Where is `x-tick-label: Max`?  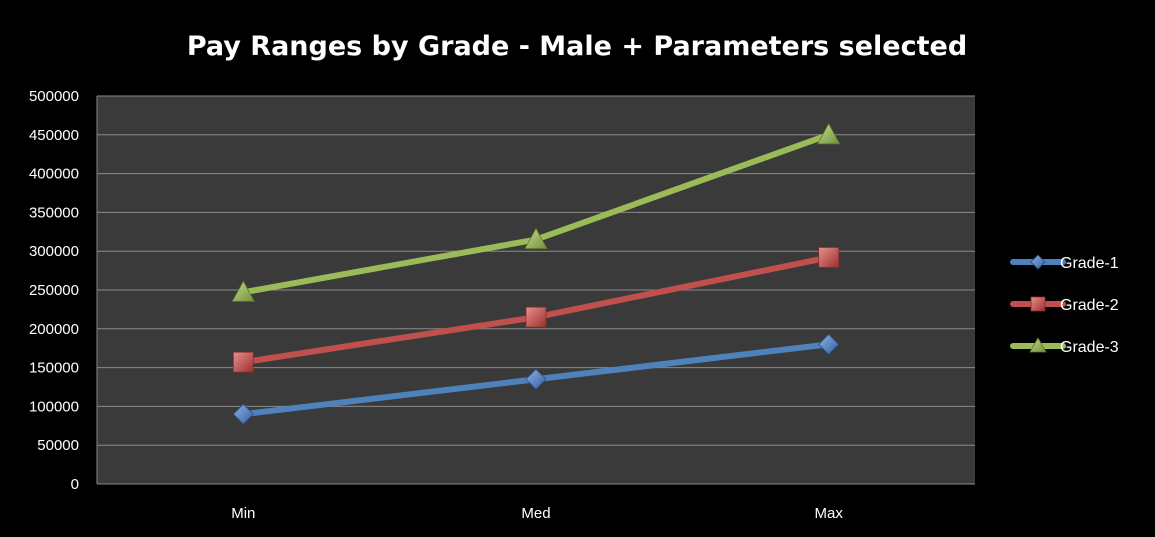
x-tick-label: Max is located at coordinates (828, 513).